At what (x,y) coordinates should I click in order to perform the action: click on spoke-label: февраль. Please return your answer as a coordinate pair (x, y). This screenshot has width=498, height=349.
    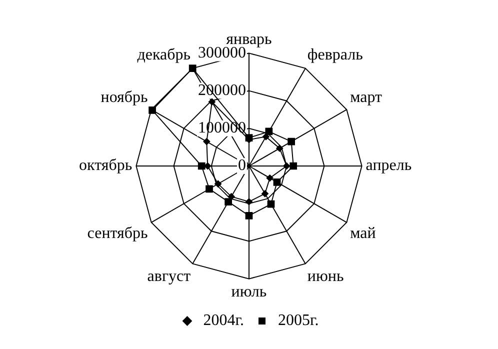
    Looking at the image, I should click on (335, 55).